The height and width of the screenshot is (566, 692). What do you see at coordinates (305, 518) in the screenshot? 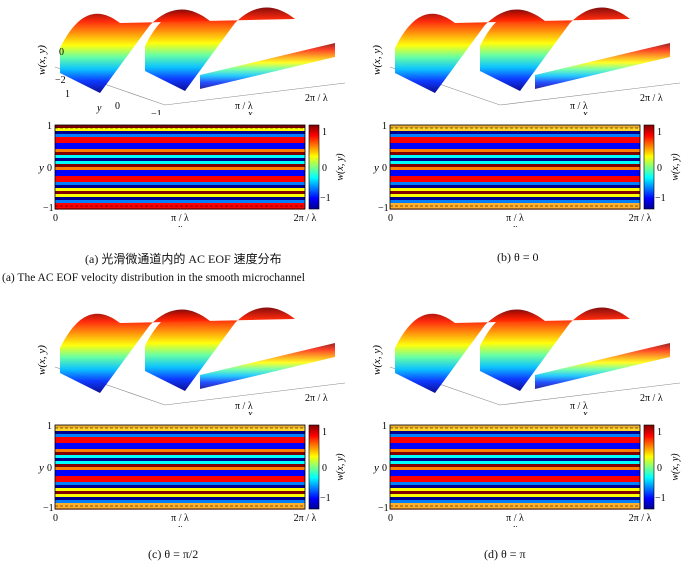
I see `x-tick: 2π / λ` at bounding box center [305, 518].